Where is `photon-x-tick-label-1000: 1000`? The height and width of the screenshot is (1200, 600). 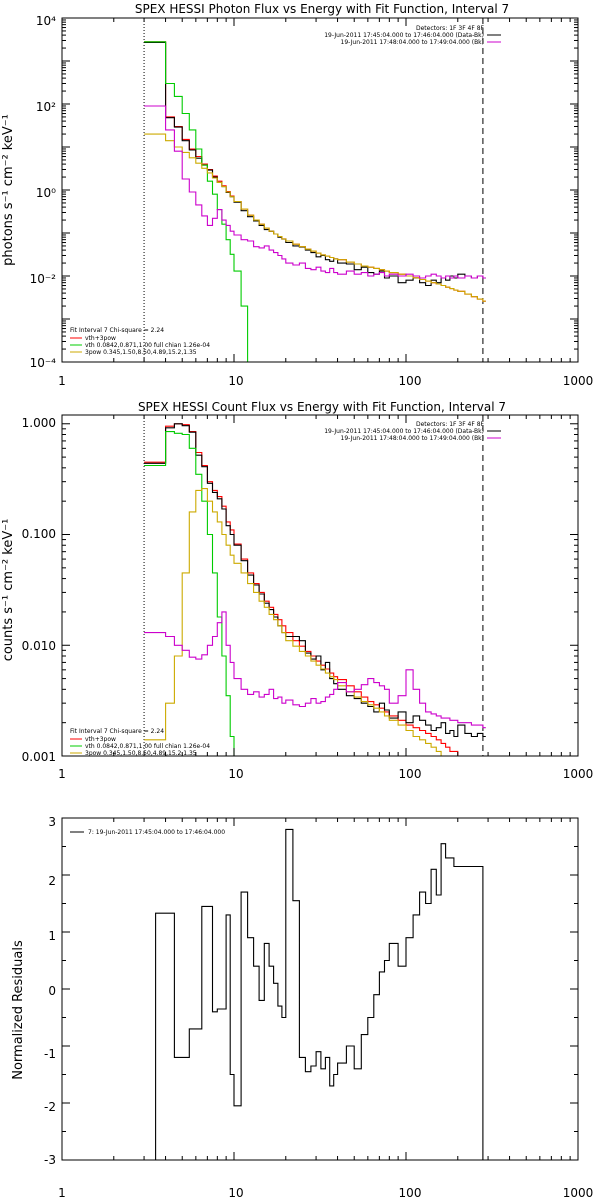 photon-x-tick-label-1000: 1000 is located at coordinates (578, 381).